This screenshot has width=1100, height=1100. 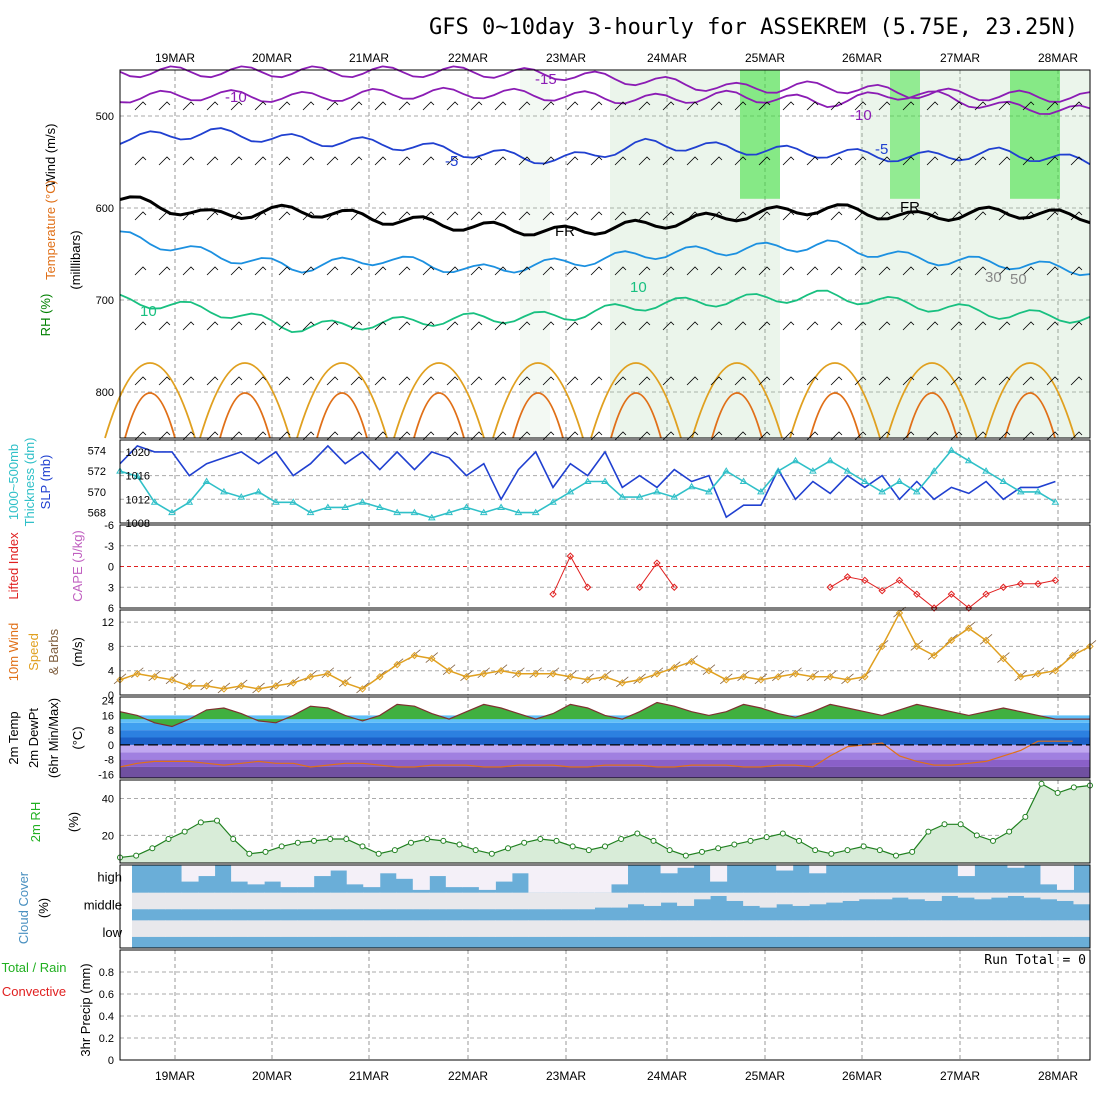 What do you see at coordinates (175, 58) in the screenshot?
I see `date-label-top-19mar: 19MAR` at bounding box center [175, 58].